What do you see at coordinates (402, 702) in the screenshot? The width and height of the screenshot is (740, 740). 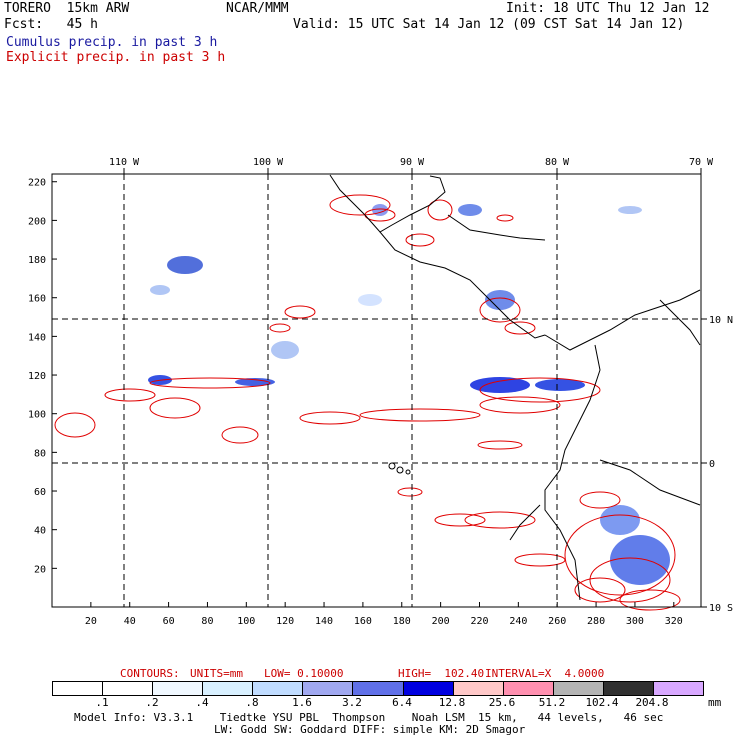 I see `colorbar-label: 6.4` at bounding box center [402, 702].